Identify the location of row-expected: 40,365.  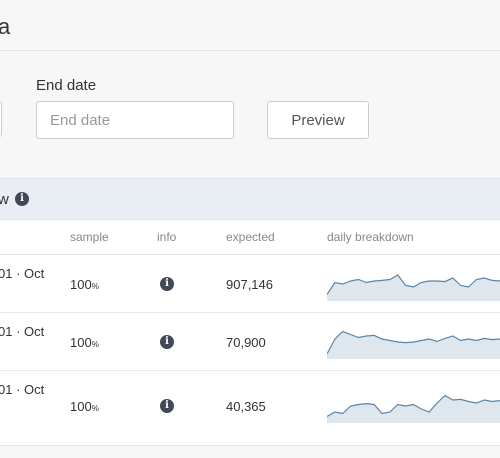
(246, 406).